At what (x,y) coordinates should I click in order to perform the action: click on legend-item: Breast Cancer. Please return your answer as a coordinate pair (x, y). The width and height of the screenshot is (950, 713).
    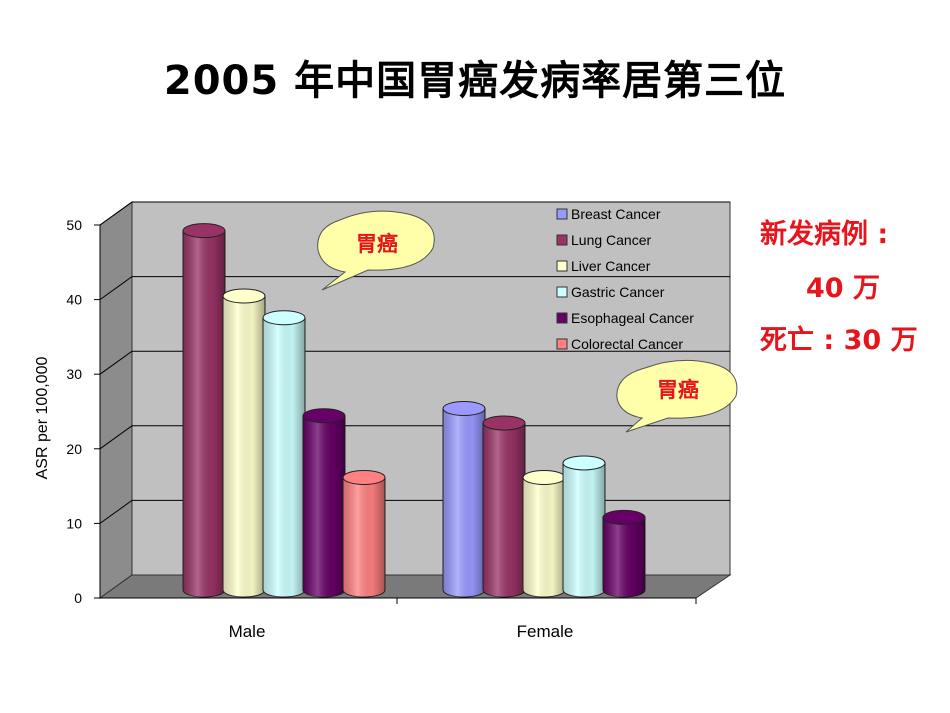
    Looking at the image, I should click on (608, 214).